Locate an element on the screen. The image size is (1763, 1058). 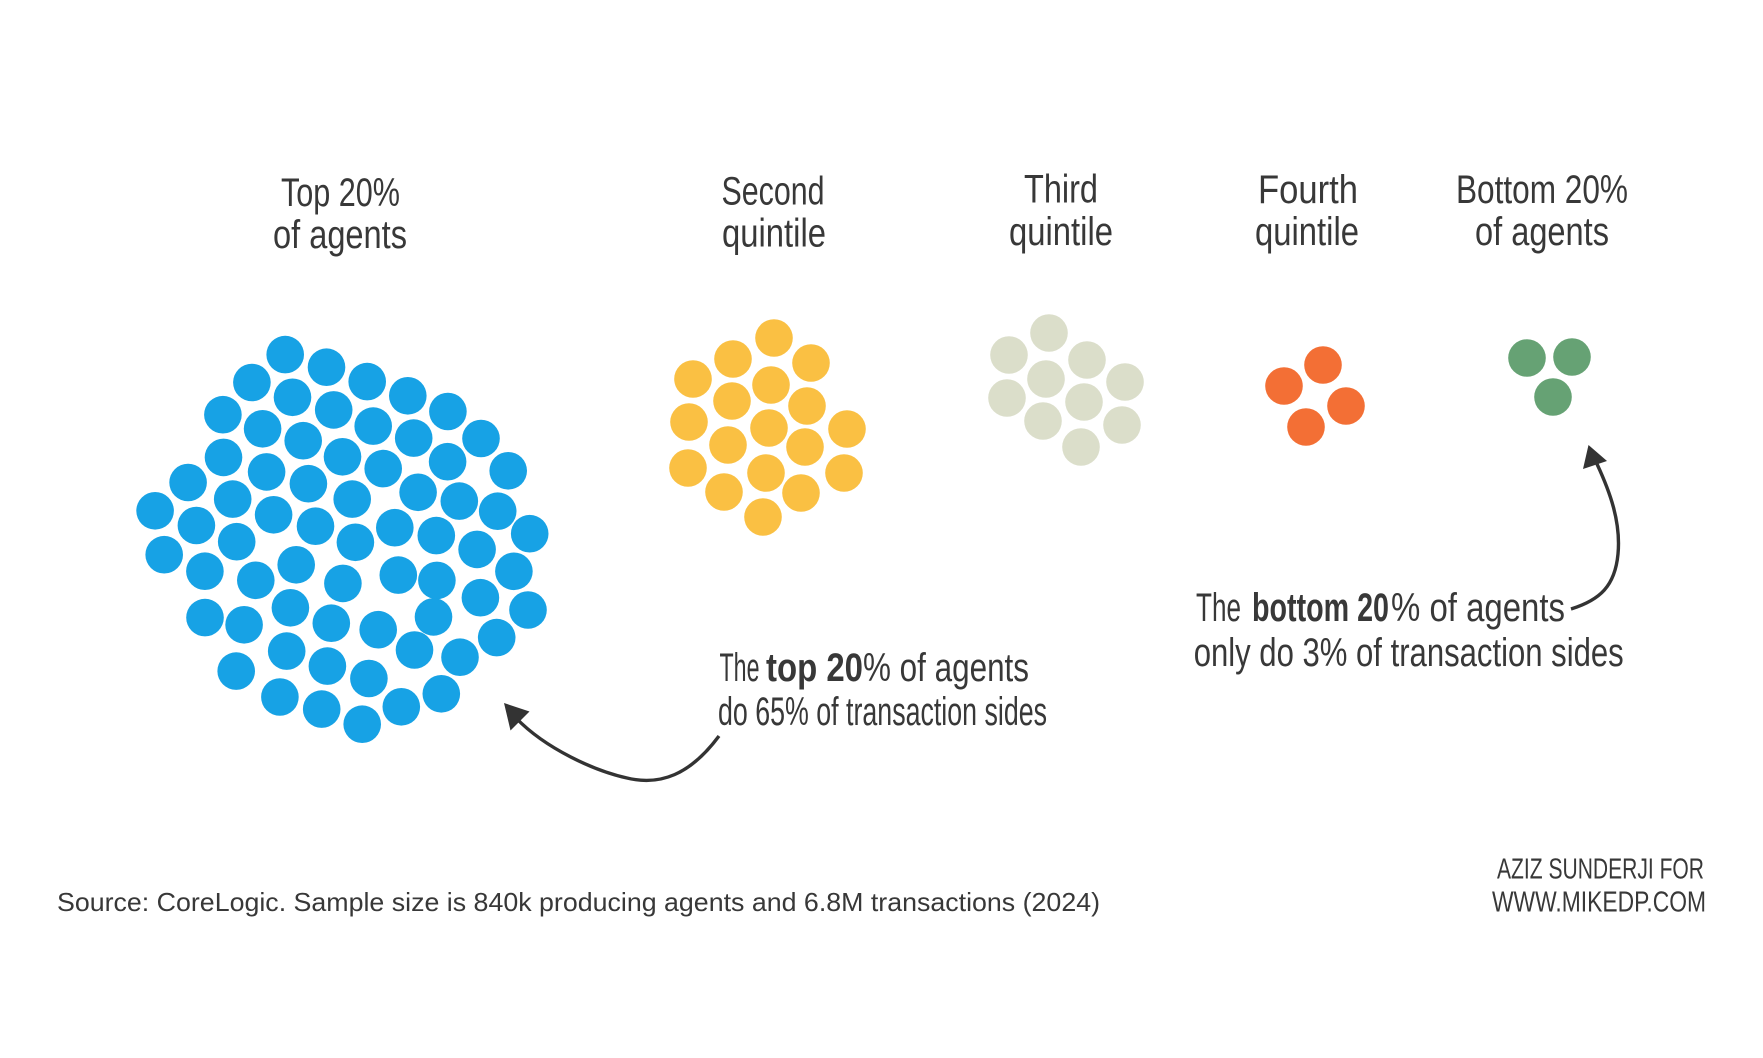
svg-text: Bottom 20% is located at coordinates (1542, 190).